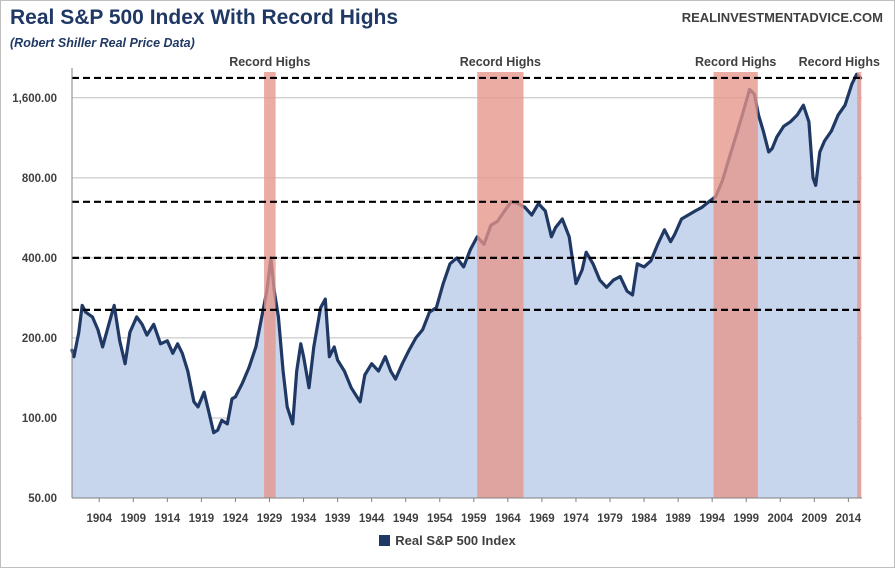  What do you see at coordinates (338, 519) in the screenshot?
I see `x-tick-label-7: 1939` at bounding box center [338, 519].